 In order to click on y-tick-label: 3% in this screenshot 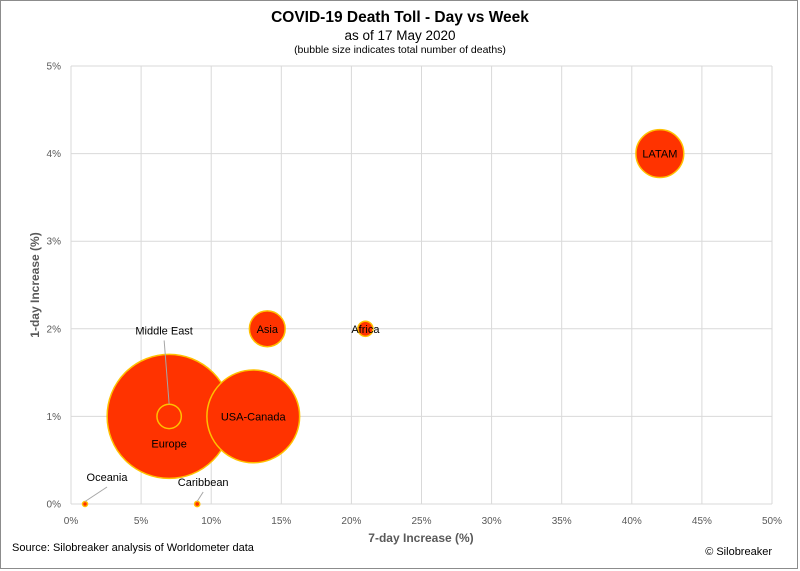, I will do `click(54, 242)`.